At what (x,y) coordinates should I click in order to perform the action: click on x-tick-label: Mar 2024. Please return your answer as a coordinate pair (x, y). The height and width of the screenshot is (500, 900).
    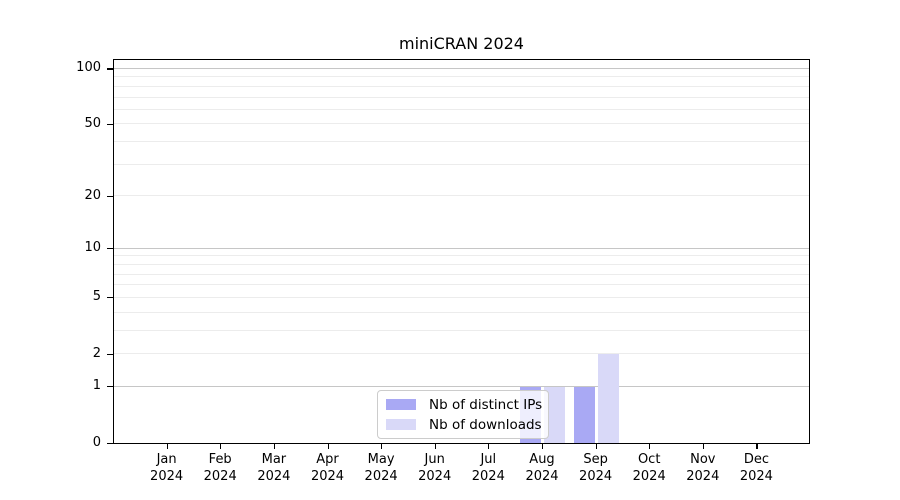
    Looking at the image, I should click on (274, 468).